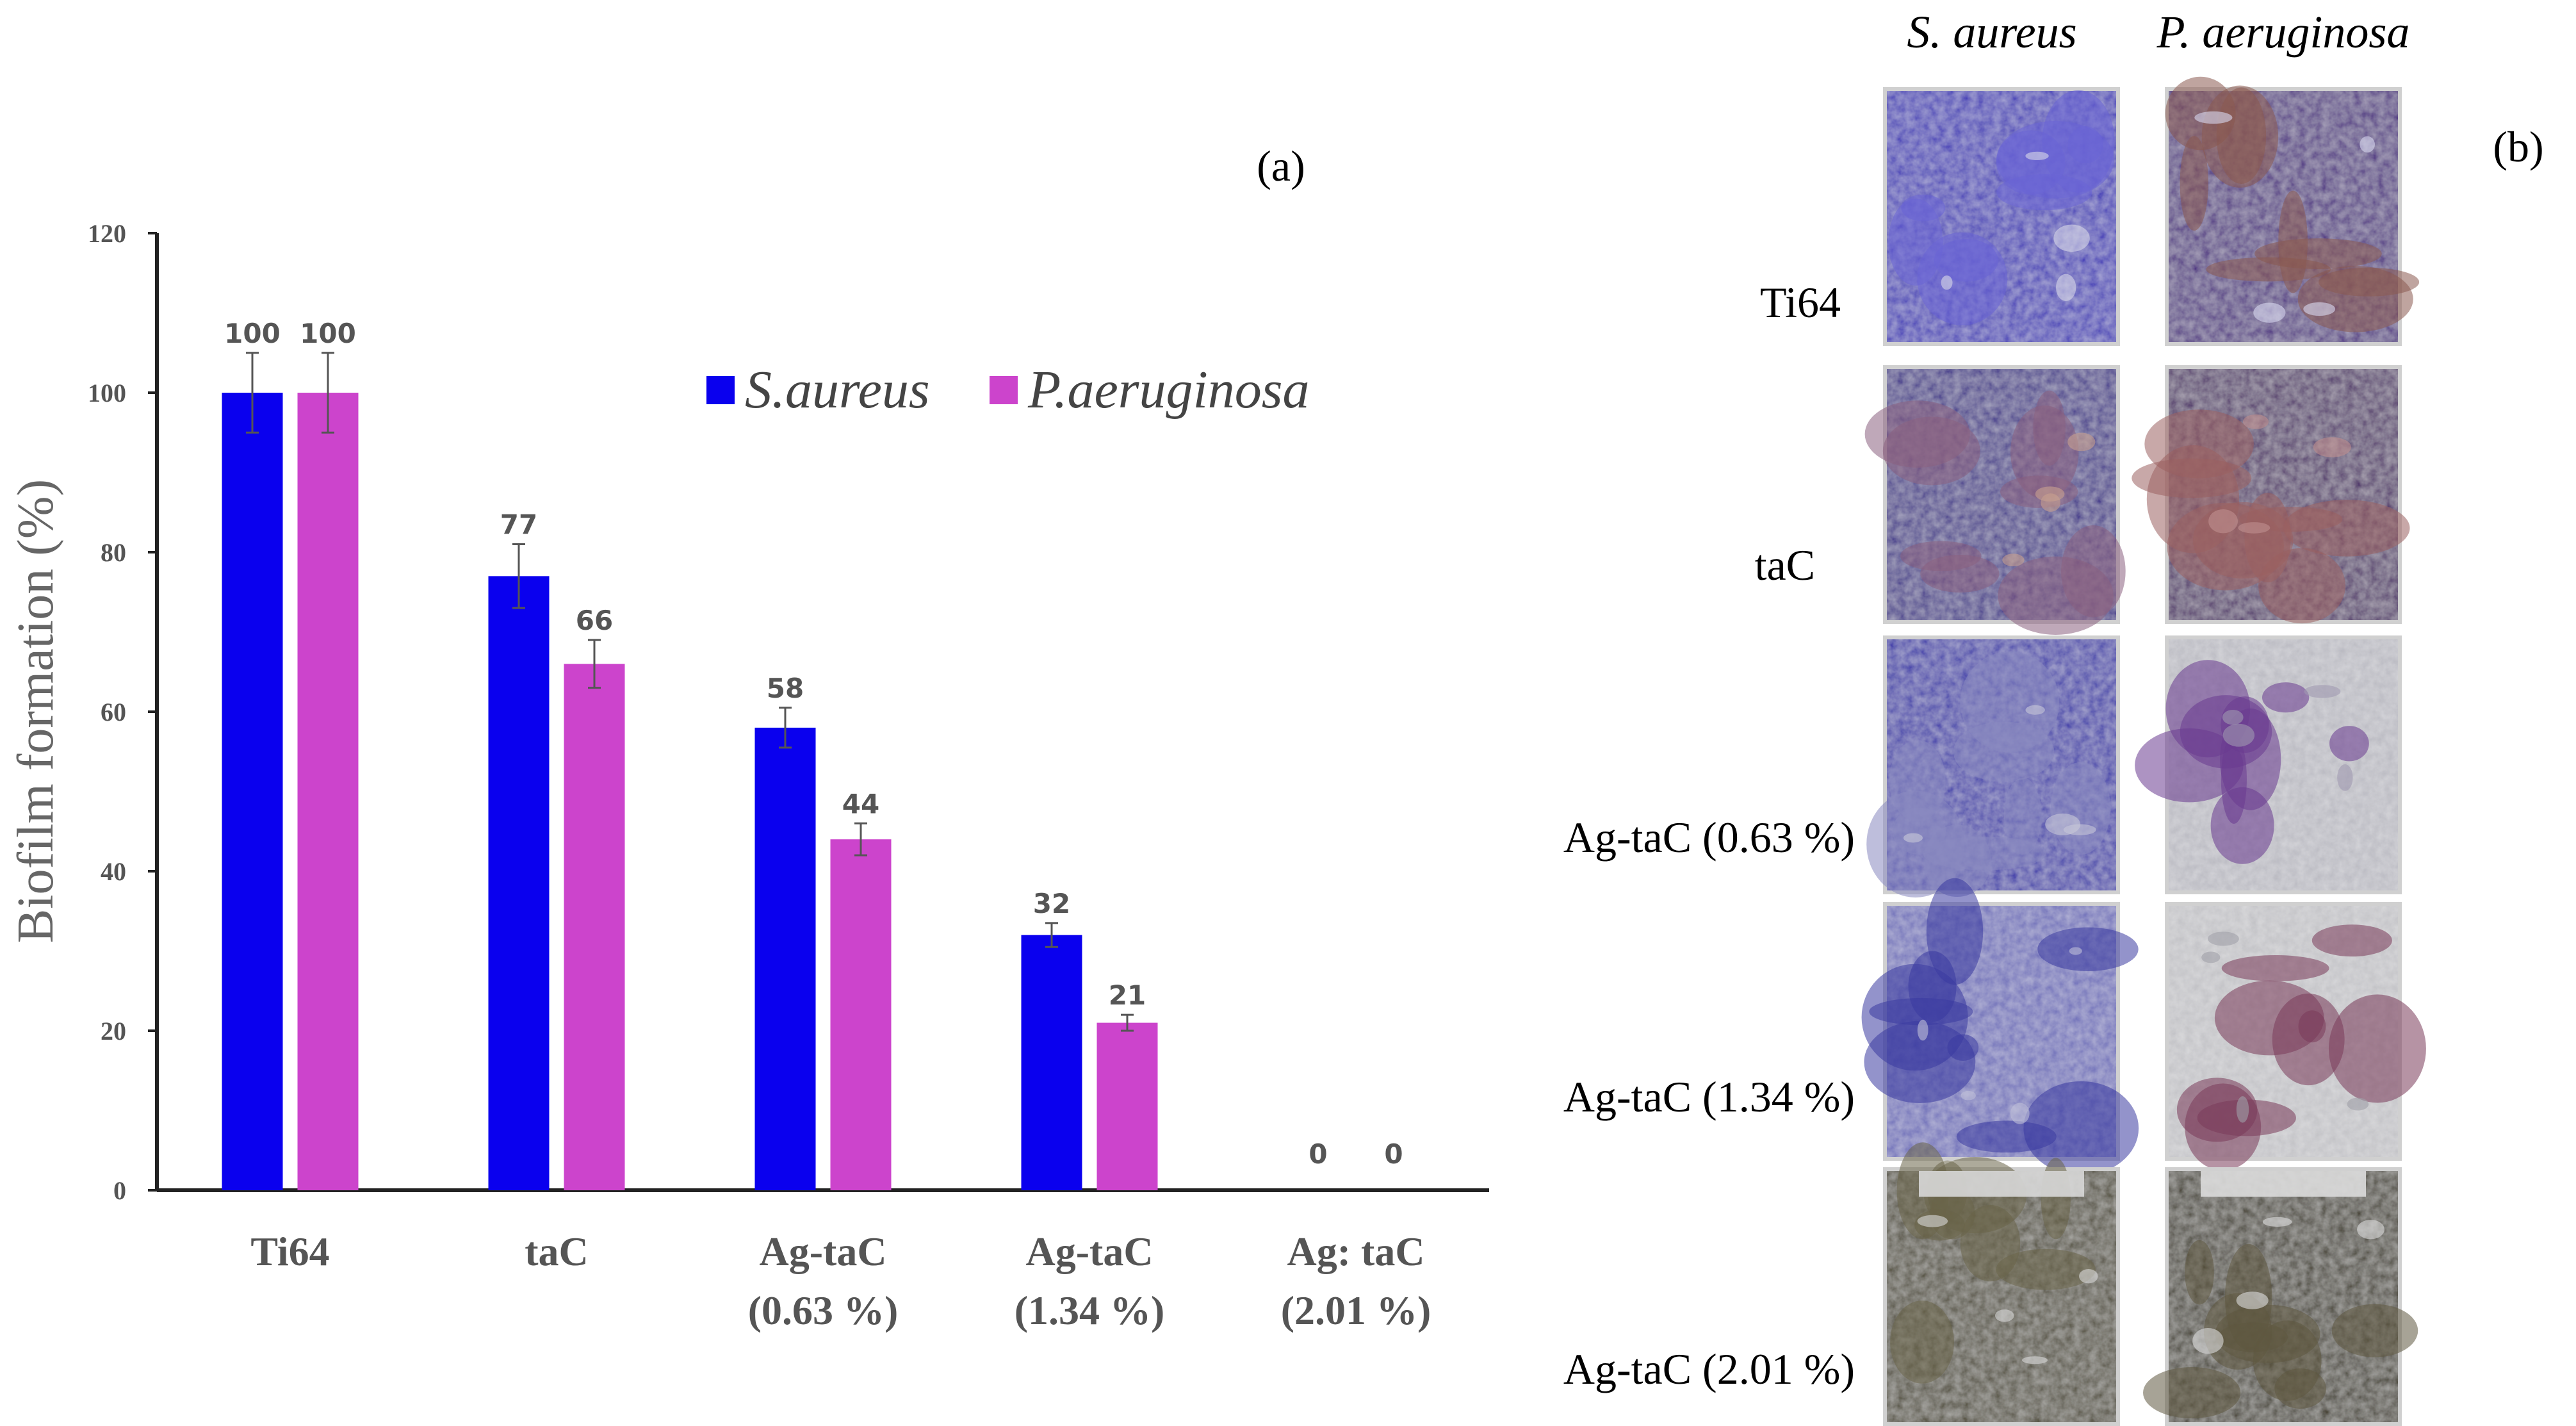 The height and width of the screenshot is (1426, 2576). What do you see at coordinates (113, 871) in the screenshot?
I see `y-tick-label: 40` at bounding box center [113, 871].